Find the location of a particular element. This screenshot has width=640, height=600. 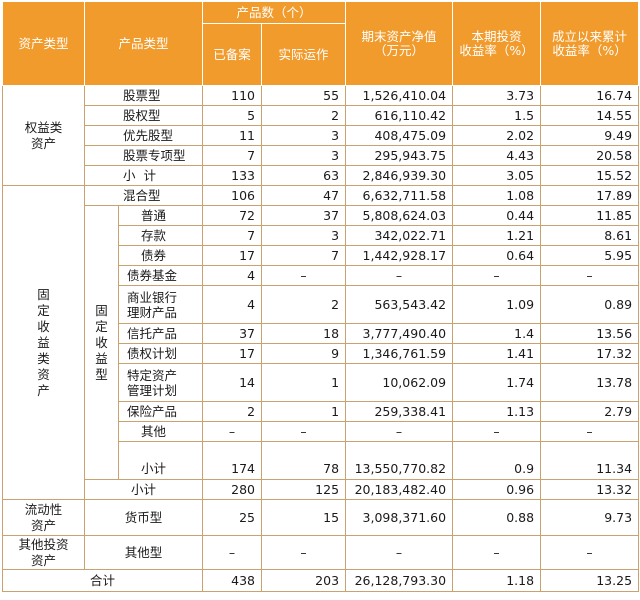

cumulative-return: – is located at coordinates (590, 431).